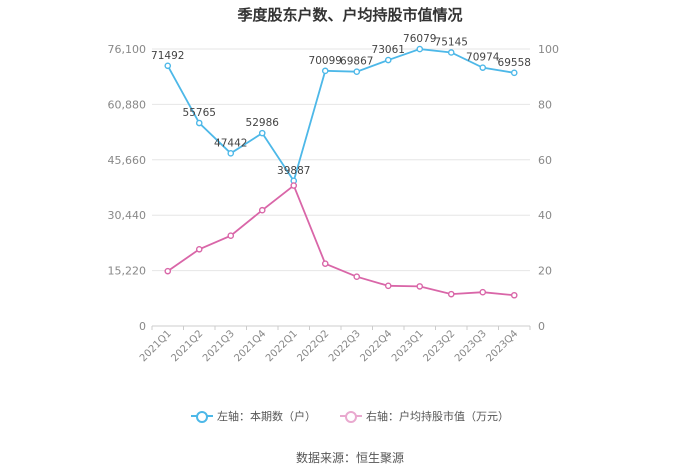 The width and height of the screenshot is (700, 473). Describe the element at coordinates (503, 346) in the screenshot. I see `x-tick-label: 2023Q4` at that location.